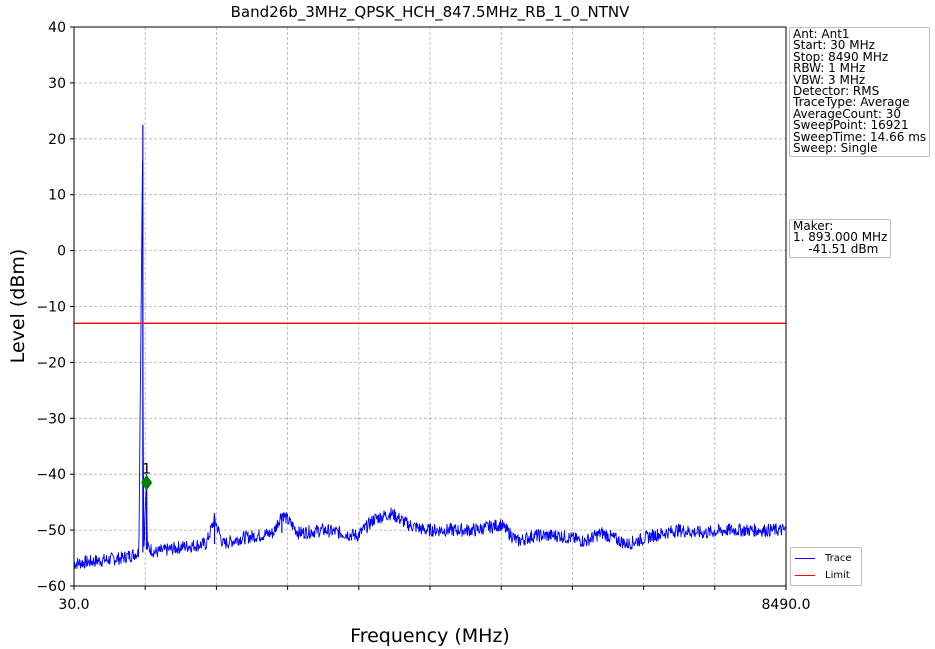  Describe the element at coordinates (51, 531) in the screenshot. I see `y-tick-label: −50` at that location.